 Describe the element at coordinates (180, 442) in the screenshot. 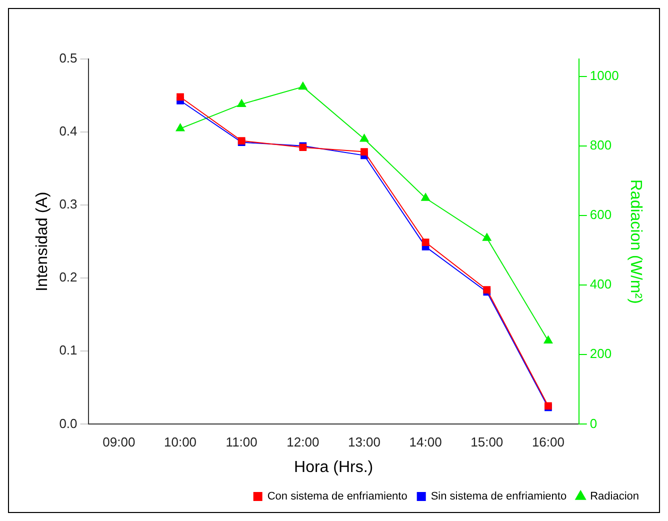

I see `x-tick-label: 10:00` at that location.